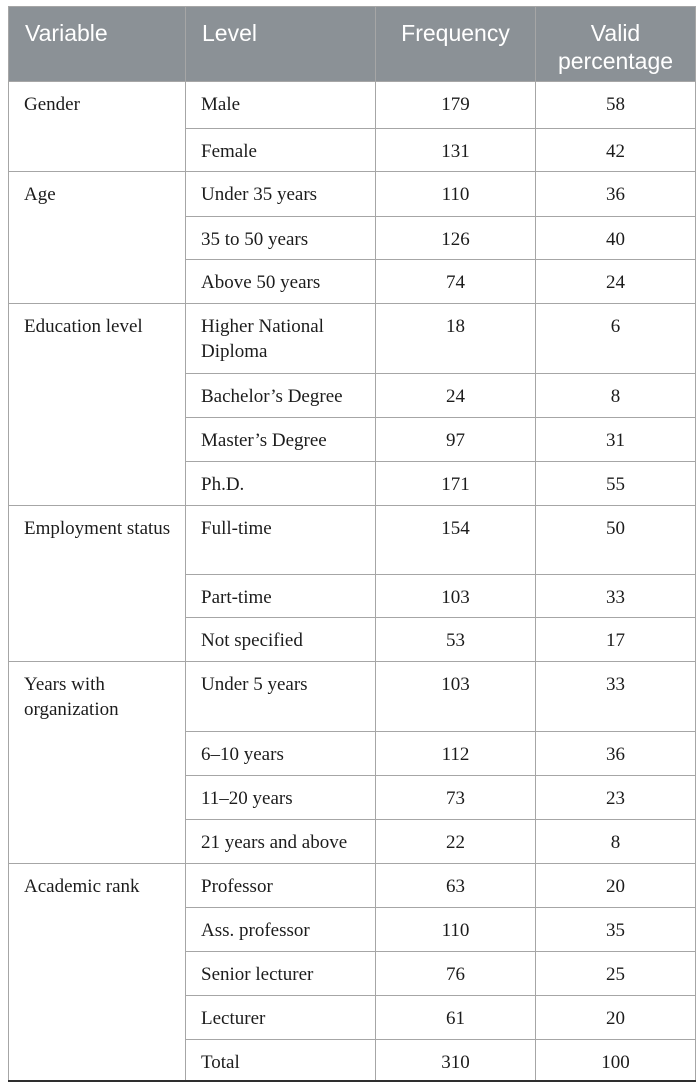 Image resolution: width=700 pixels, height=1082 pixels. Describe the element at coordinates (97, 584) in the screenshot. I see `cell-variable: Employment status` at that location.